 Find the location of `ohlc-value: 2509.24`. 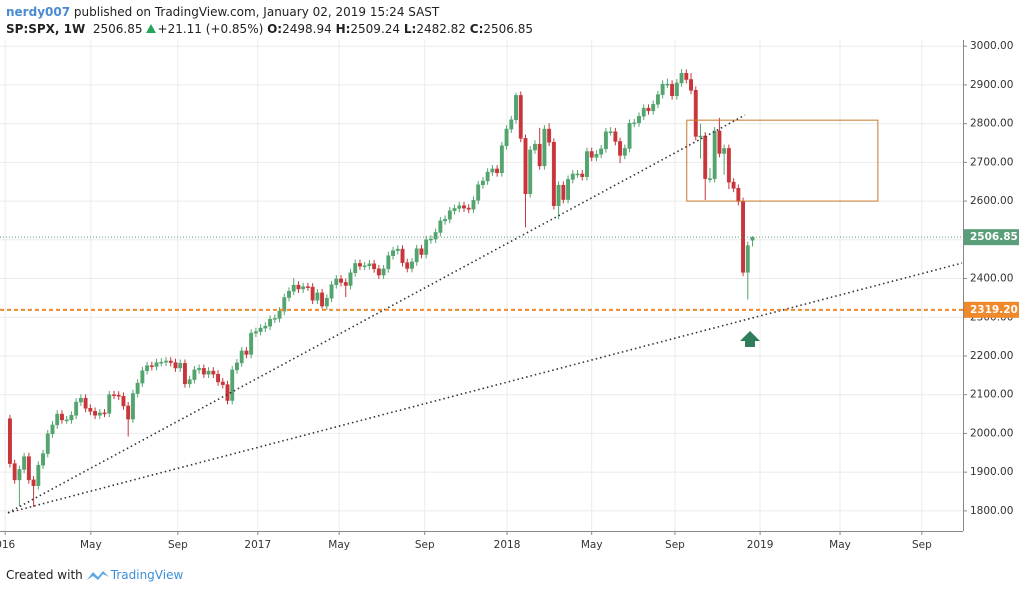

ohlc-value: 2509.24 is located at coordinates (375, 29).